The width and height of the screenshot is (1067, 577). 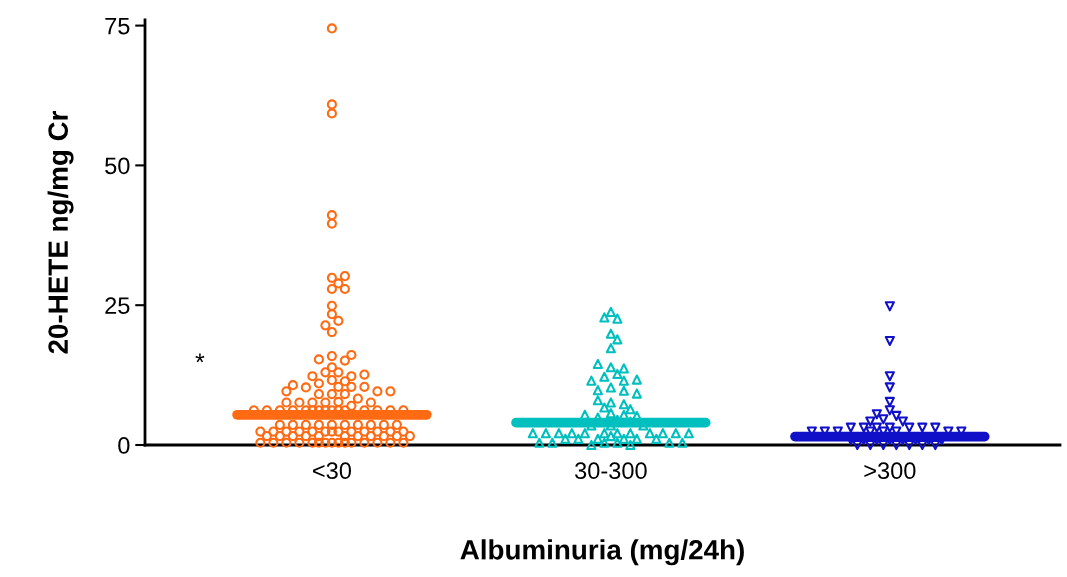 I want to click on x-axis-title: Albuminuria (mg/24h), so click(x=602, y=552).